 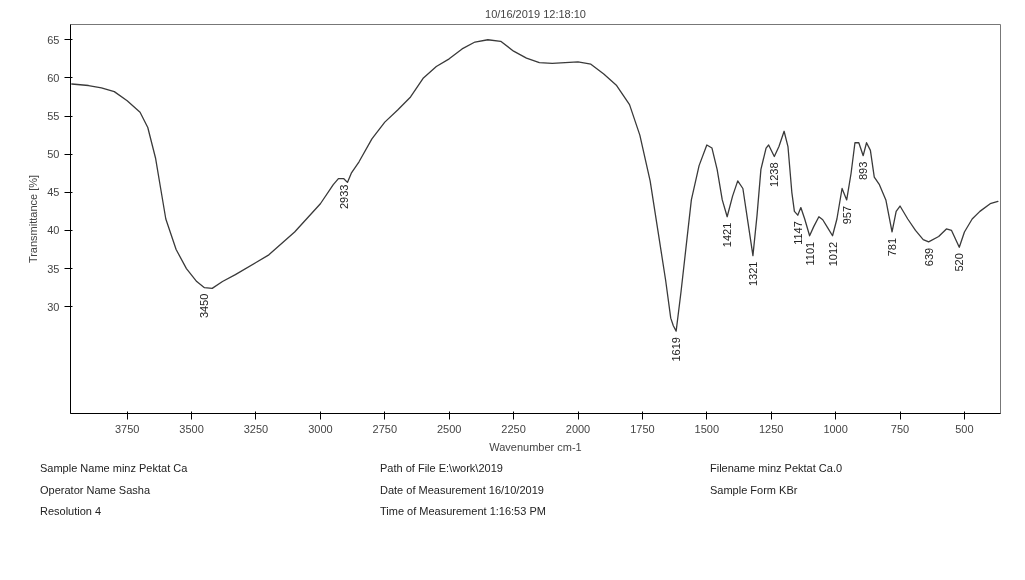 What do you see at coordinates (320, 428) in the screenshot?
I see `x-tick-label: 3000` at bounding box center [320, 428].